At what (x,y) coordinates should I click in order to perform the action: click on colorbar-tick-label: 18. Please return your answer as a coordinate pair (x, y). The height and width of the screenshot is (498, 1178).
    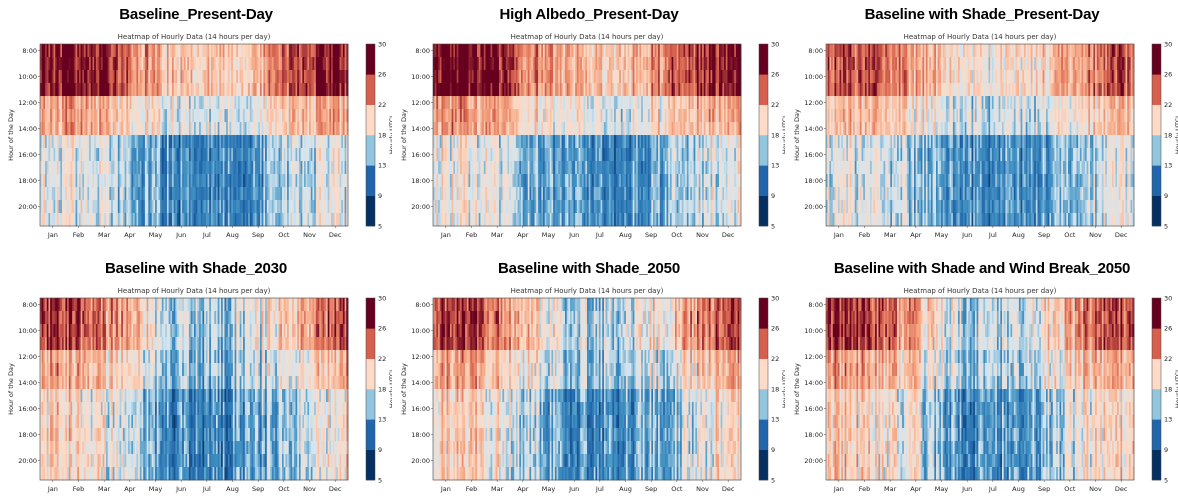
    Looking at the image, I should click on (382, 135).